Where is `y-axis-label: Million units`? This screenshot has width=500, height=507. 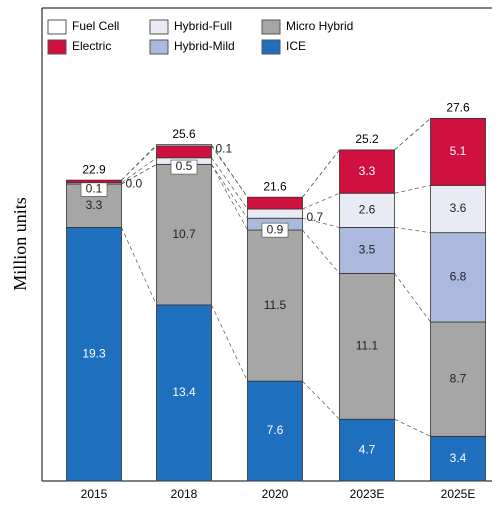 y-axis-label: Million units is located at coordinates (20, 244).